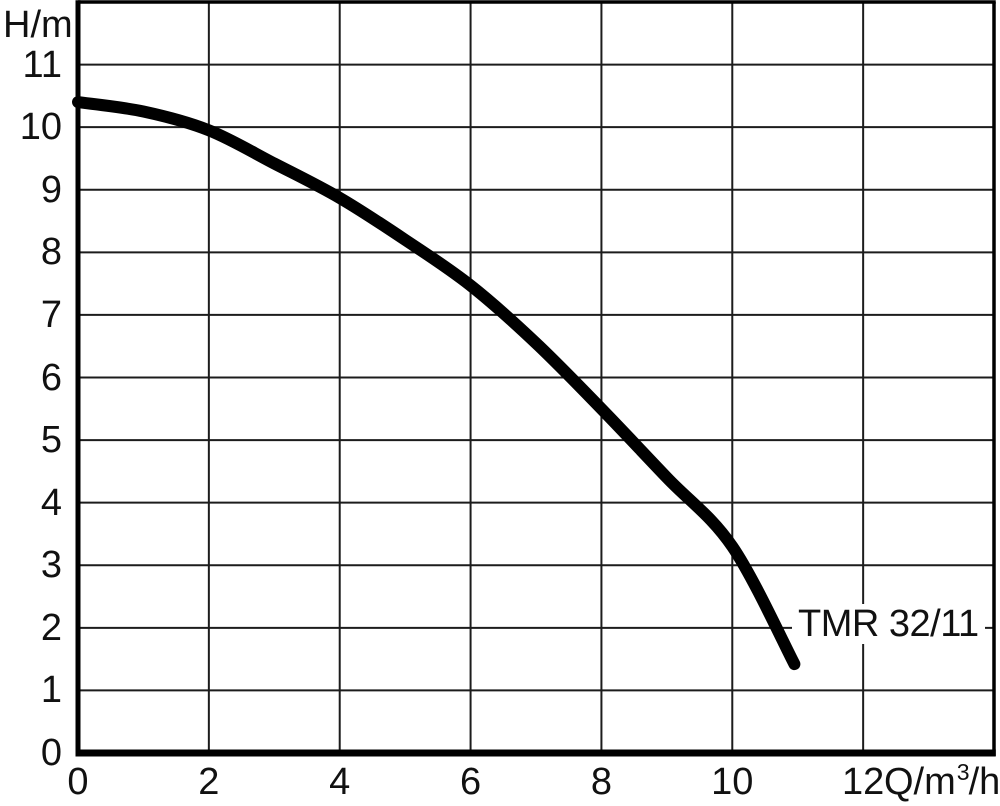 The height and width of the screenshot is (806, 1000). I want to click on y-axis-title: H/m, so click(38, 25).